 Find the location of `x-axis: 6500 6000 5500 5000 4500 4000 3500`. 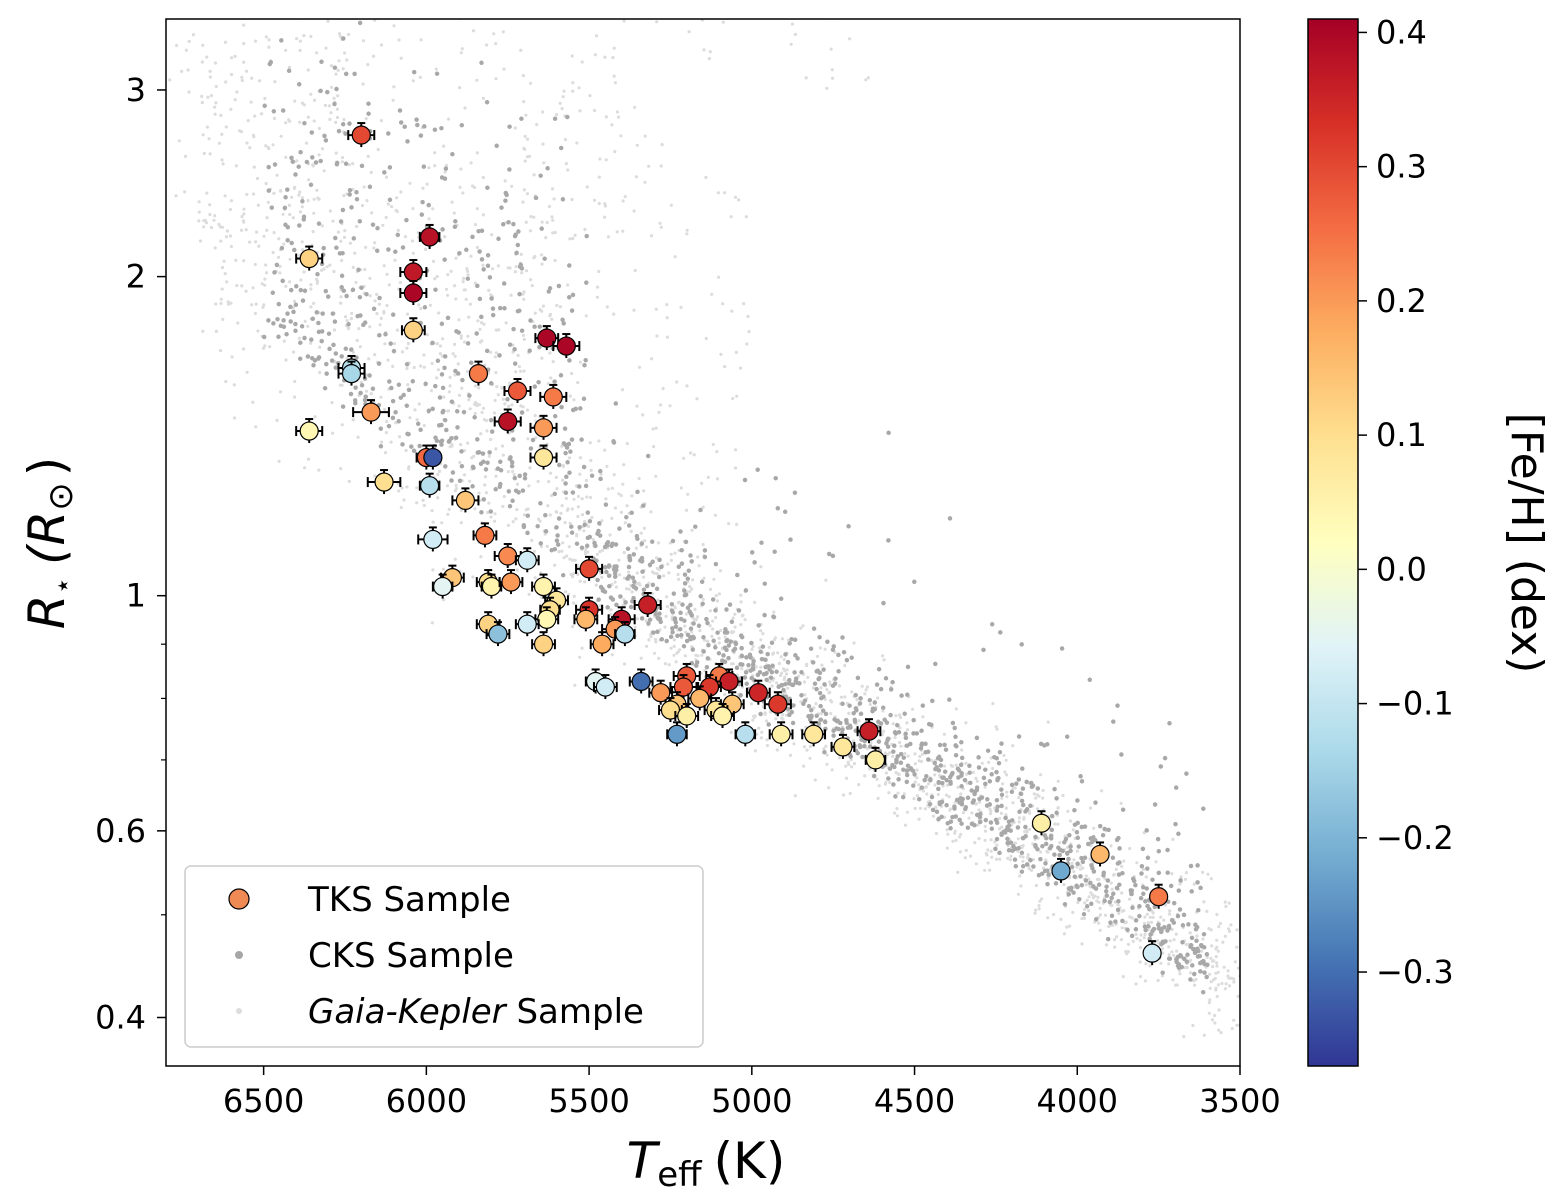

x-axis: 6500 6000 5500 5000 4500 4000 3500 is located at coordinates (752, 1093).